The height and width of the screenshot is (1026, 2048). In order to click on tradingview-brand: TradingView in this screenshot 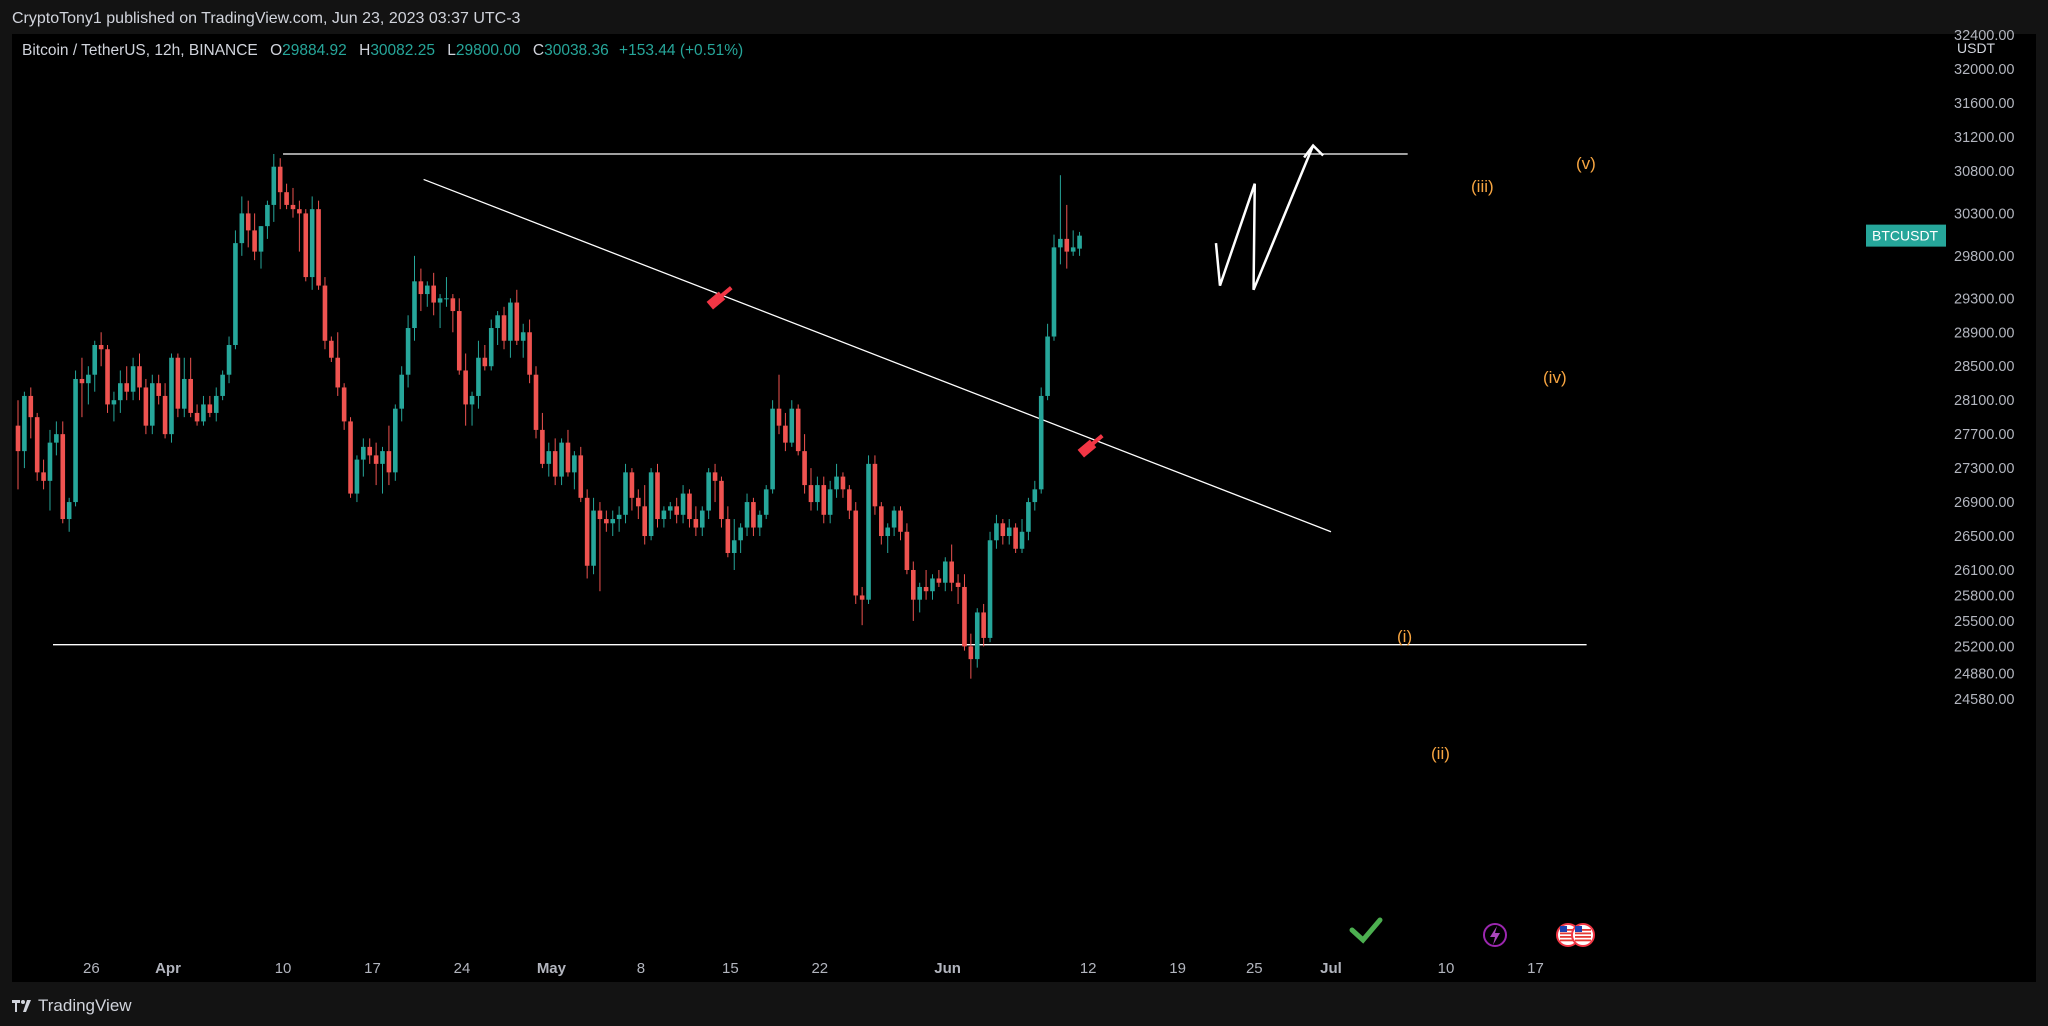, I will do `click(85, 1005)`.